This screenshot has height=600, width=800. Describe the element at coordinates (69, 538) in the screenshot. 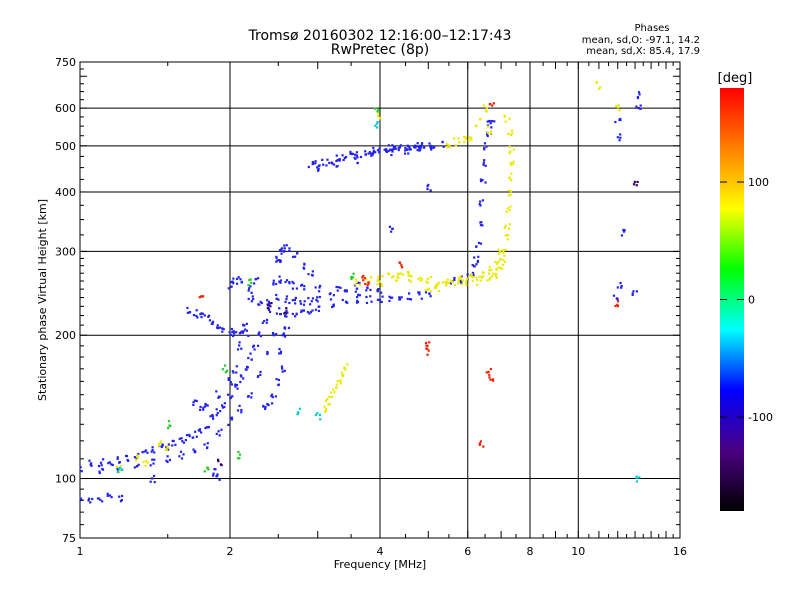

I see `y-tick-label: 75` at that location.